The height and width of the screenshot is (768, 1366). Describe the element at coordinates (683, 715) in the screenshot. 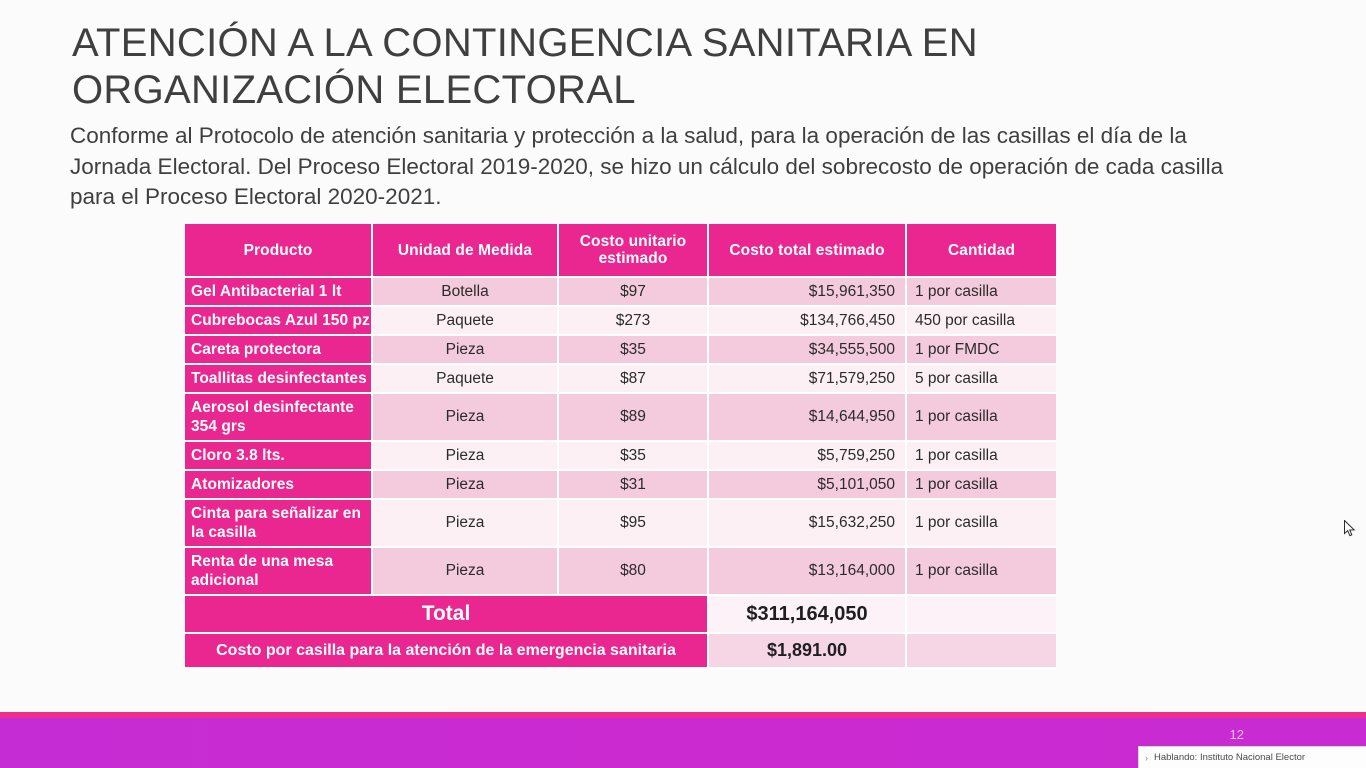

I see `footer-accent-stripe` at that location.